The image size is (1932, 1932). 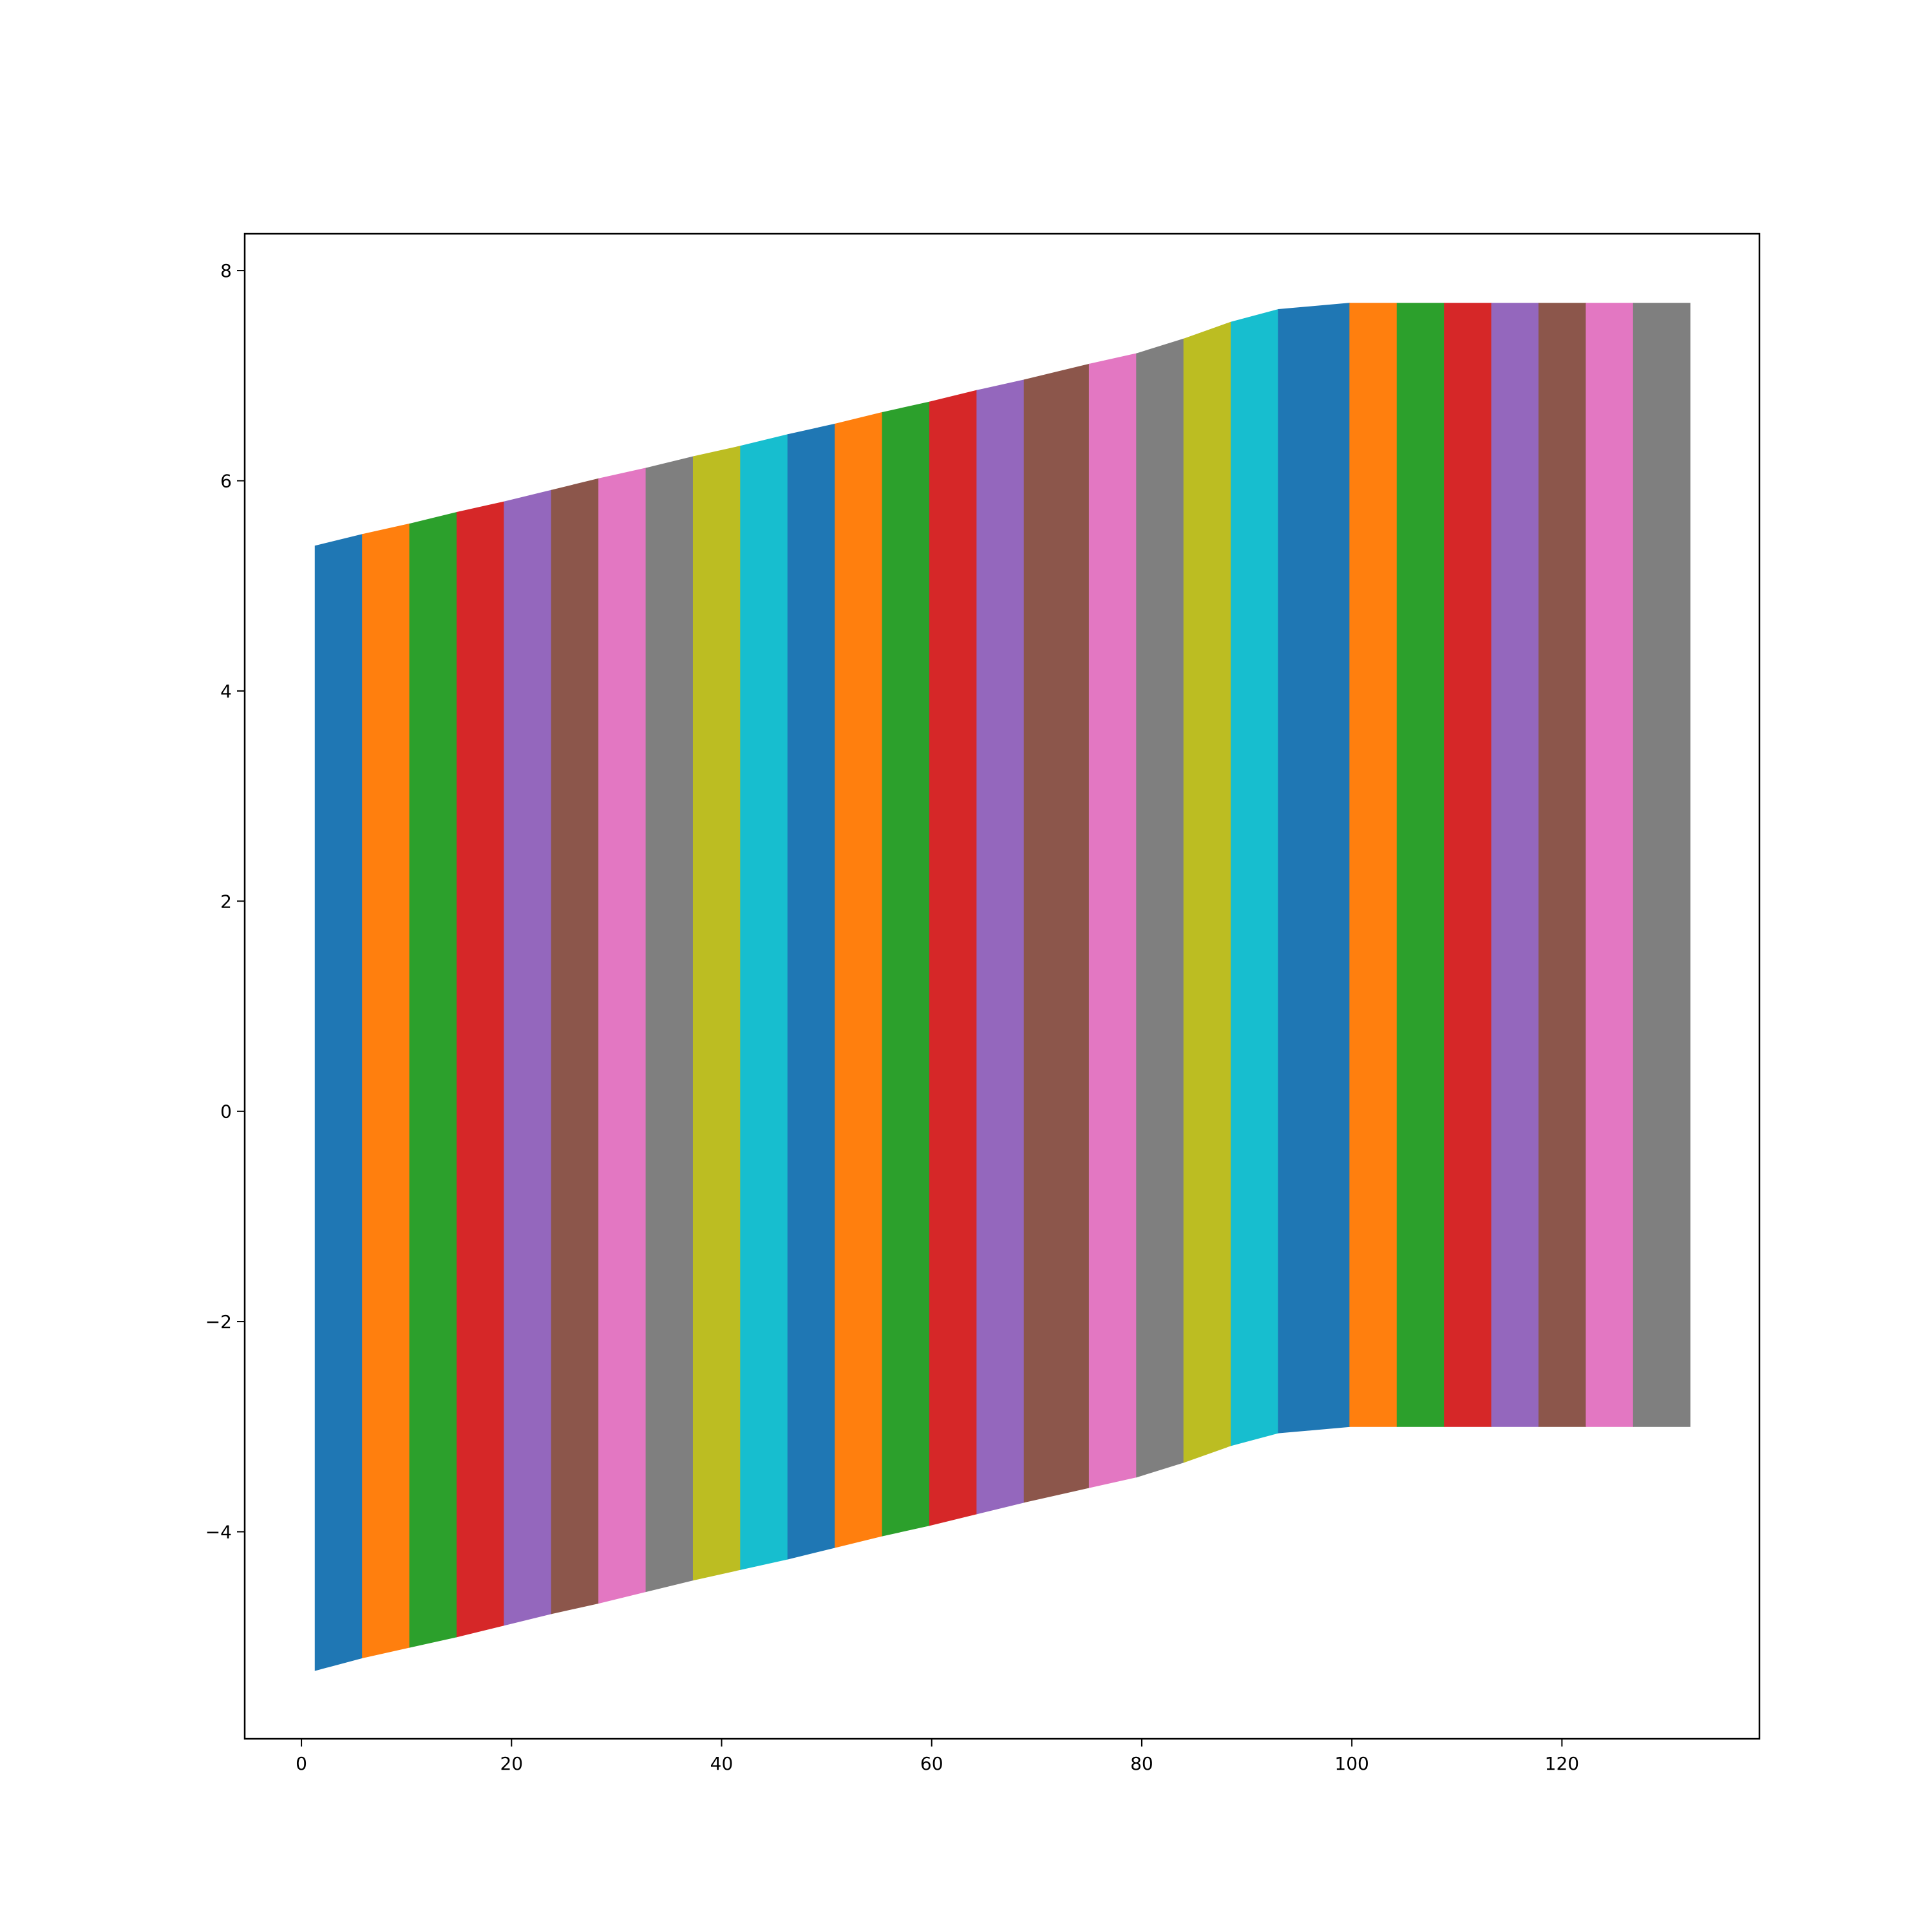 I want to click on y-axis: −4 −2 0 2 4 6 8, so click(x=225, y=901).